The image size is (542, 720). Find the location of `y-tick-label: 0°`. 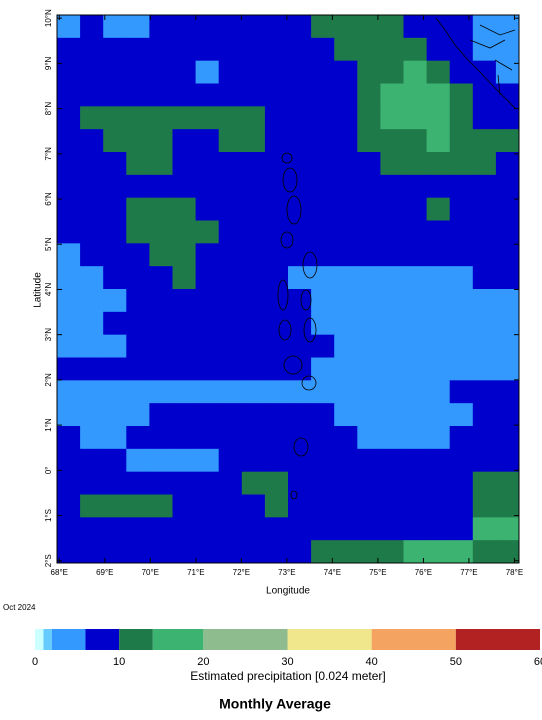

y-tick-label: 0° is located at coordinates (48, 470).